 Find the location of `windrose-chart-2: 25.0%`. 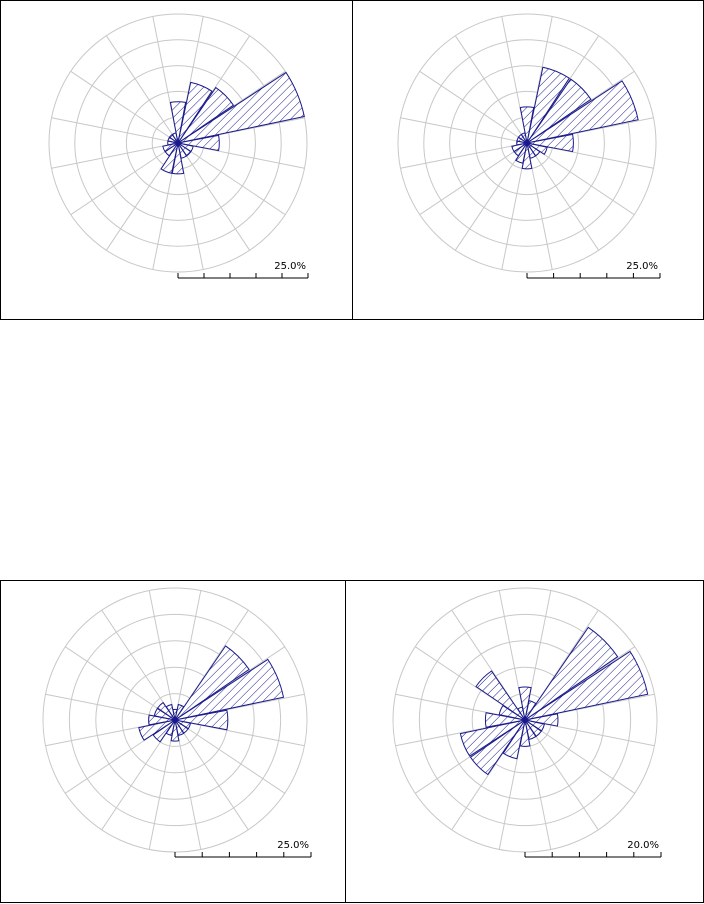

windrose-chart-2: 25.0% is located at coordinates (529, 146).